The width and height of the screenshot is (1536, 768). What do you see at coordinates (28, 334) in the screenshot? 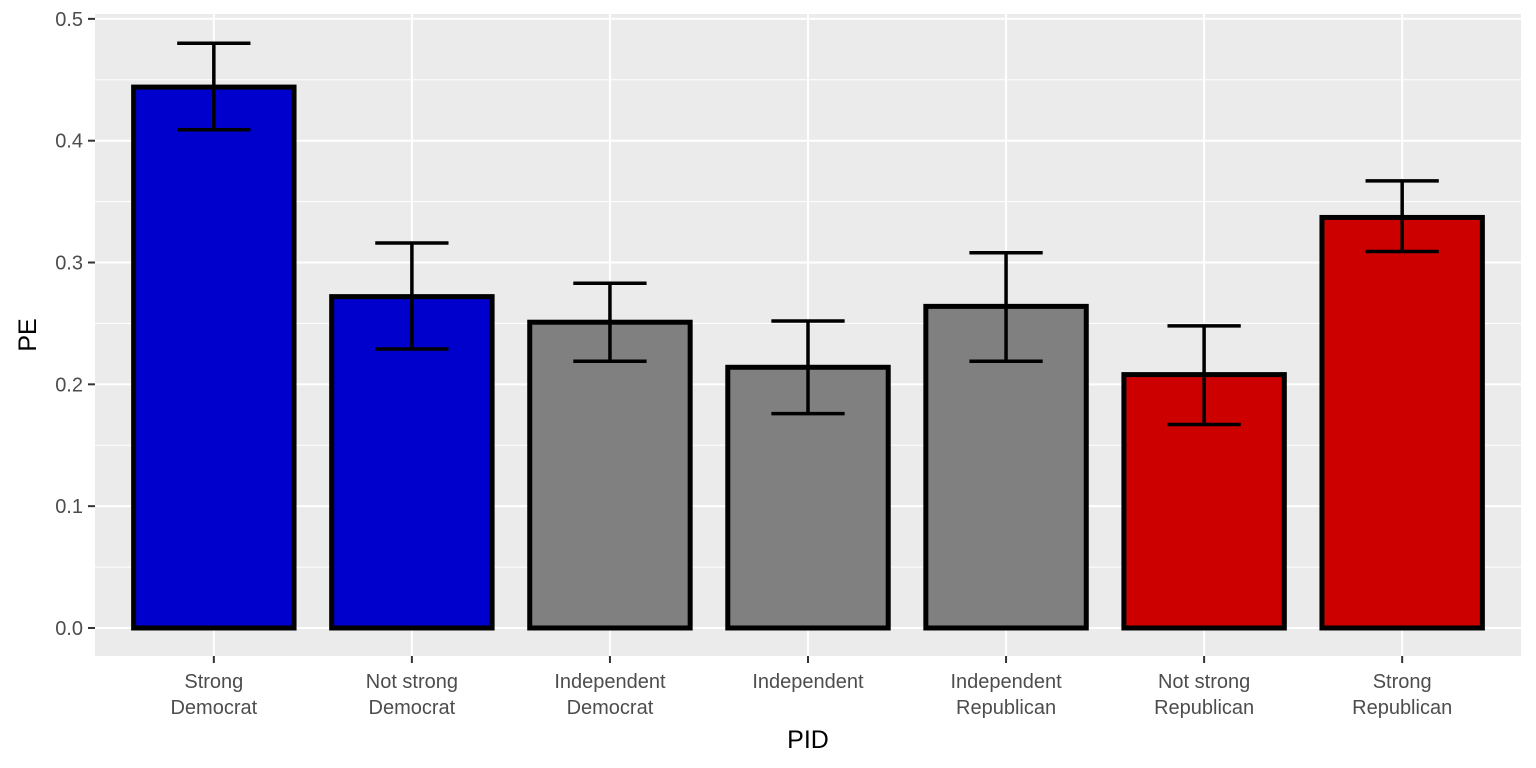
I see `y-axis-title: PE` at bounding box center [28, 334].